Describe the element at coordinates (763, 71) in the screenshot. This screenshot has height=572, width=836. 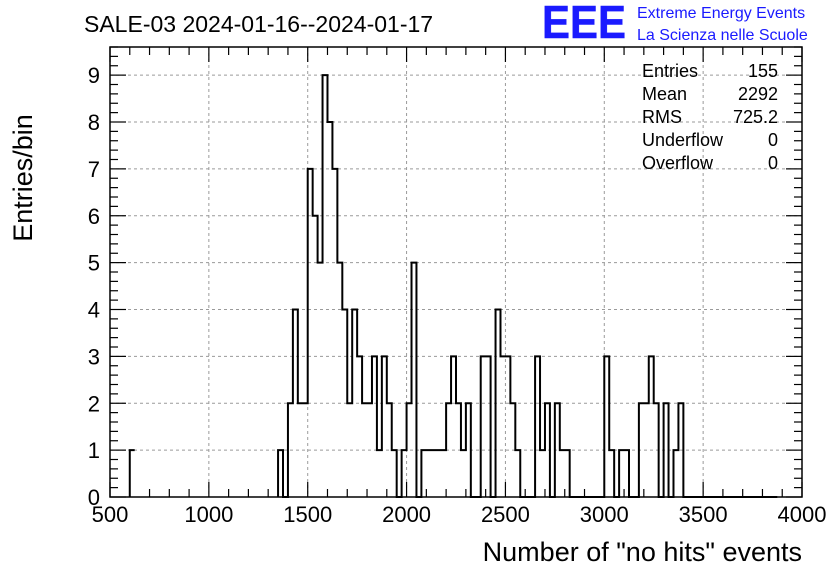
I see `stat-entries-value: 155` at that location.